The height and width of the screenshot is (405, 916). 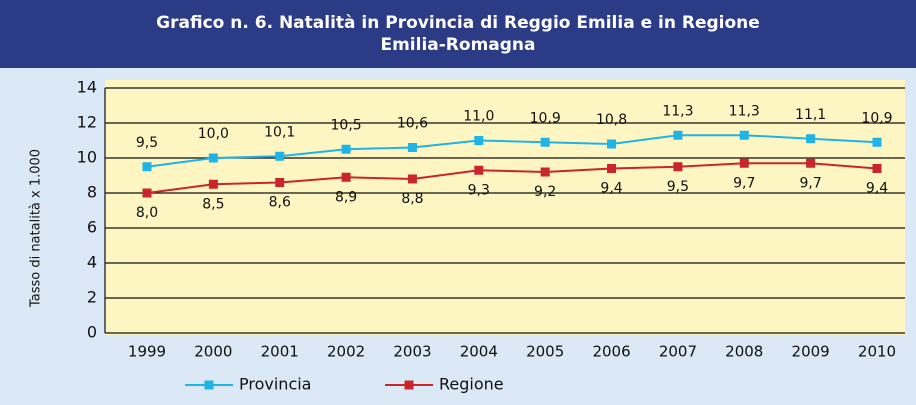 I want to click on x-tick-label: 2009, so click(x=811, y=352).